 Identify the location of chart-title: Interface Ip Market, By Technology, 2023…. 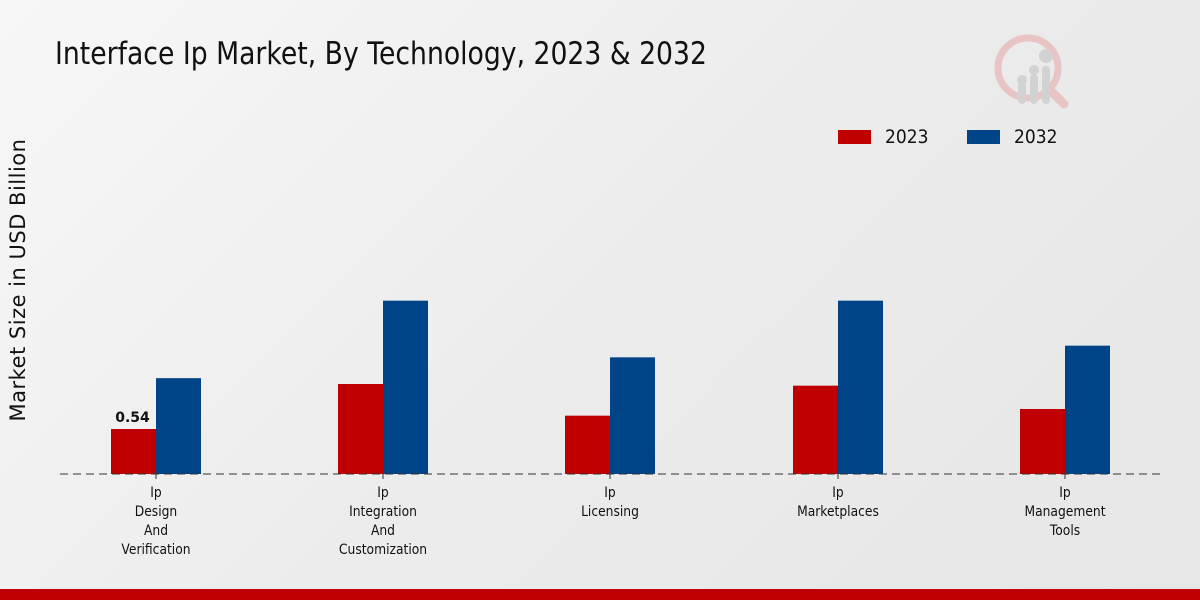
(381, 54).